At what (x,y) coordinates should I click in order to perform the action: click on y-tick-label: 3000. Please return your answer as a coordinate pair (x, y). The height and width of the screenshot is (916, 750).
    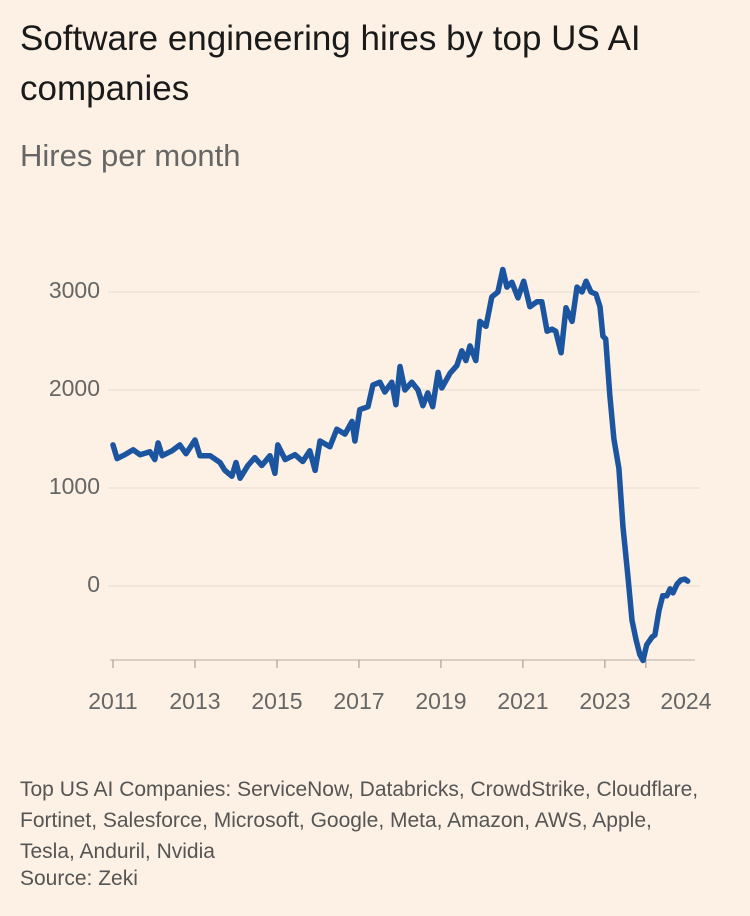
    Looking at the image, I should click on (74, 290).